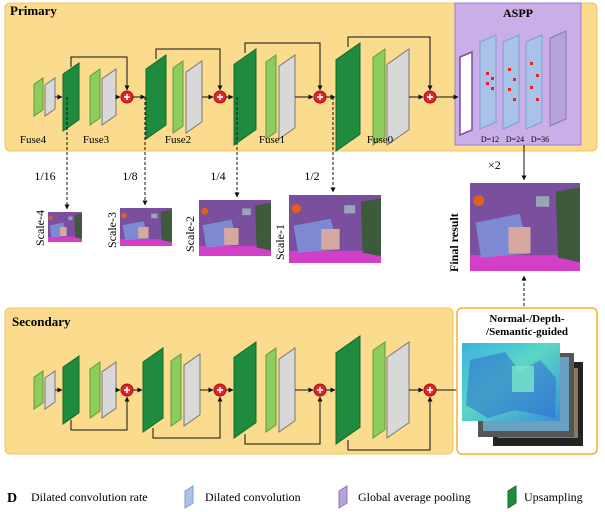 The image size is (605, 512). I want to click on secondary-stage2-conv, so click(271, 390).